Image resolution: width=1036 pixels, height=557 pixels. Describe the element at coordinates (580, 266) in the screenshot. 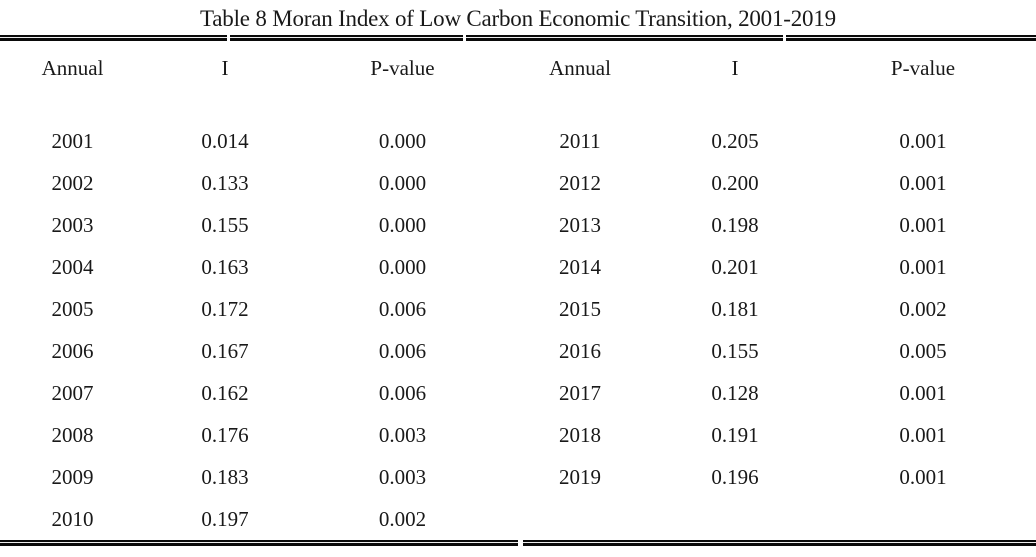

I see `table-cell: 2014` at that location.